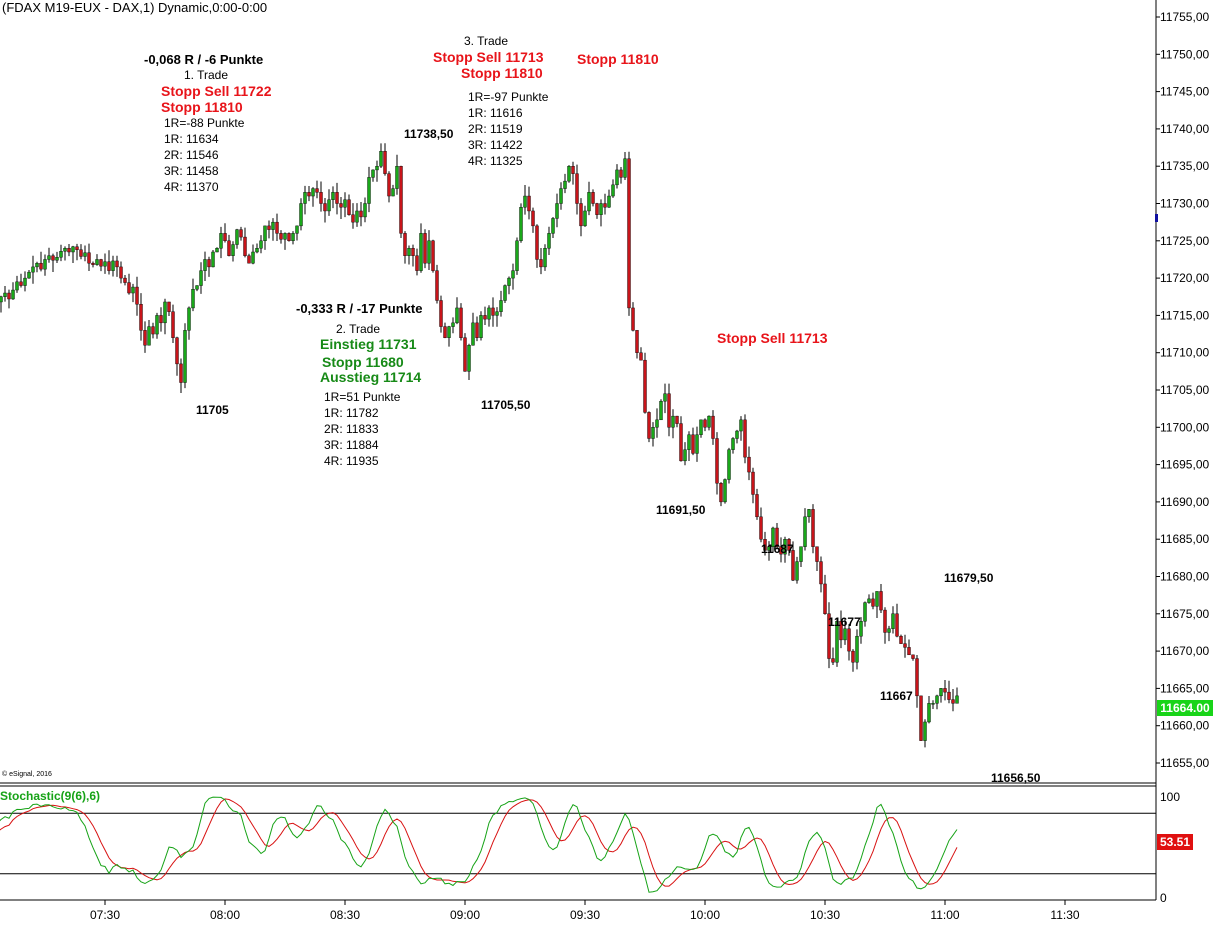  I want to click on x-tick-label: 07:30, so click(105, 915).